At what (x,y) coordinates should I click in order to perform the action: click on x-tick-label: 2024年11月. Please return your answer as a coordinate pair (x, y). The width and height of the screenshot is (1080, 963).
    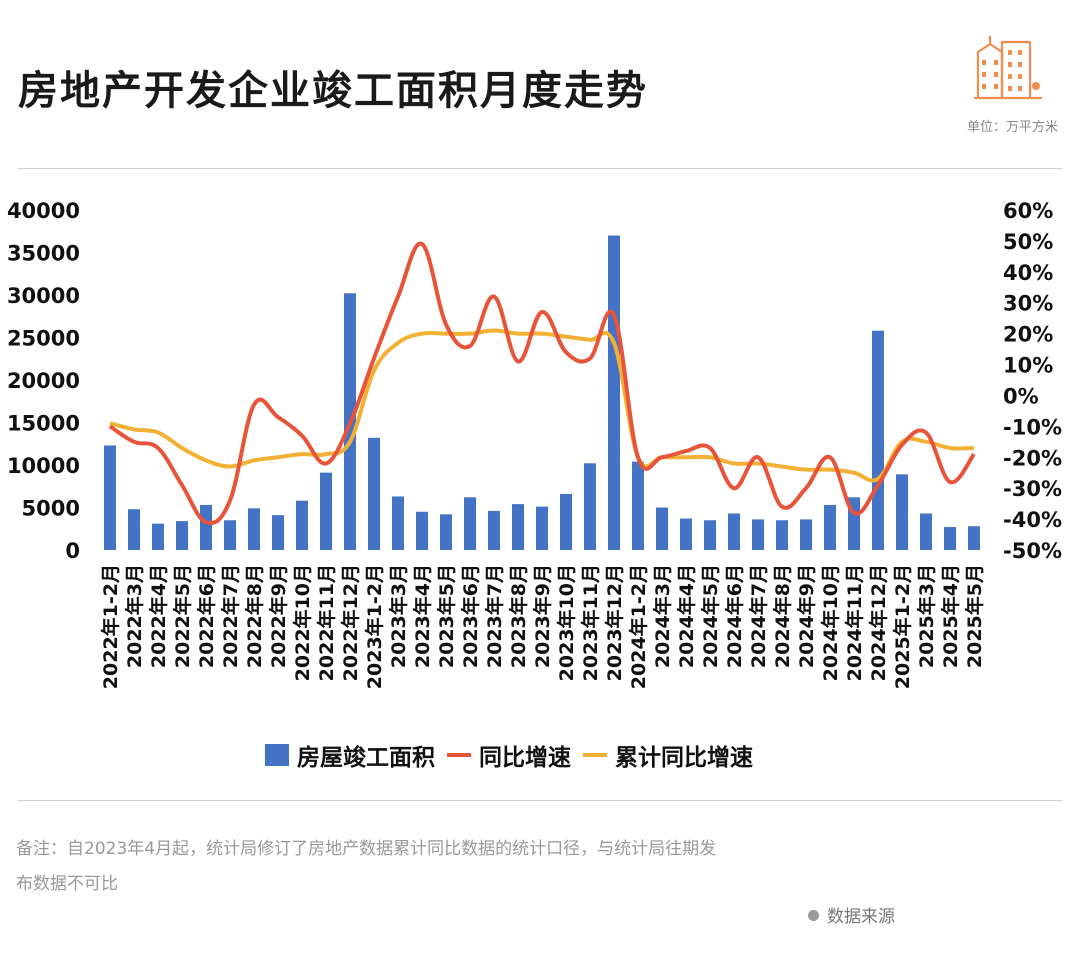
    Looking at the image, I should click on (854, 622).